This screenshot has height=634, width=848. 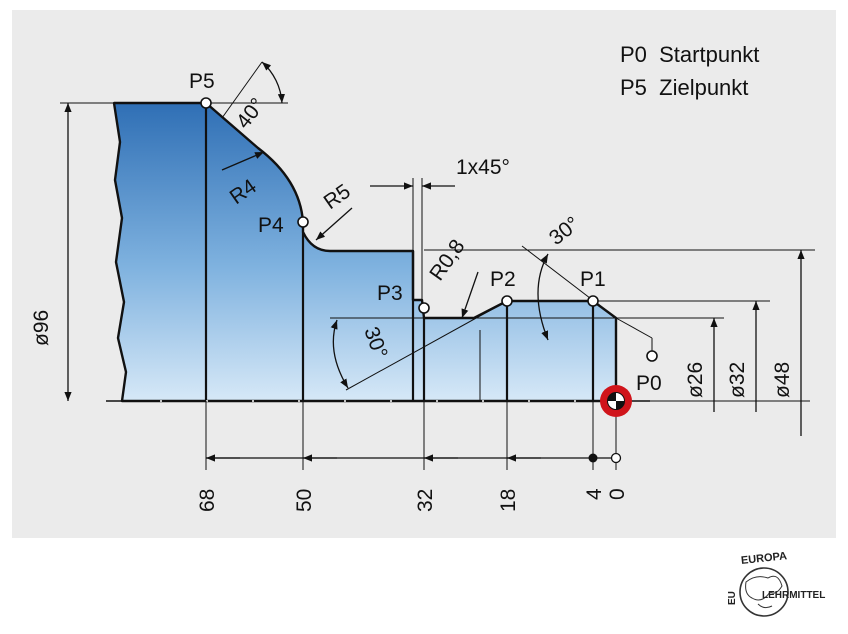 I want to click on label-d96: ø96, so click(x=41, y=328).